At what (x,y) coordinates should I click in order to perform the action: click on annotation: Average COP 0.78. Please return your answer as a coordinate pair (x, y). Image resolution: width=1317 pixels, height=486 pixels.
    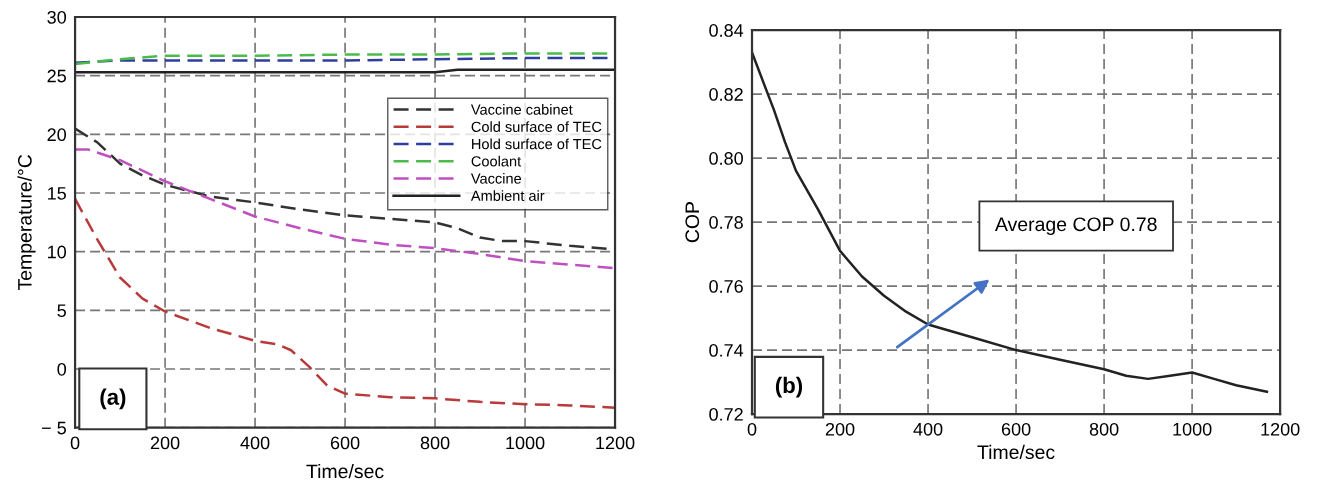
    Looking at the image, I should click on (1075, 226).